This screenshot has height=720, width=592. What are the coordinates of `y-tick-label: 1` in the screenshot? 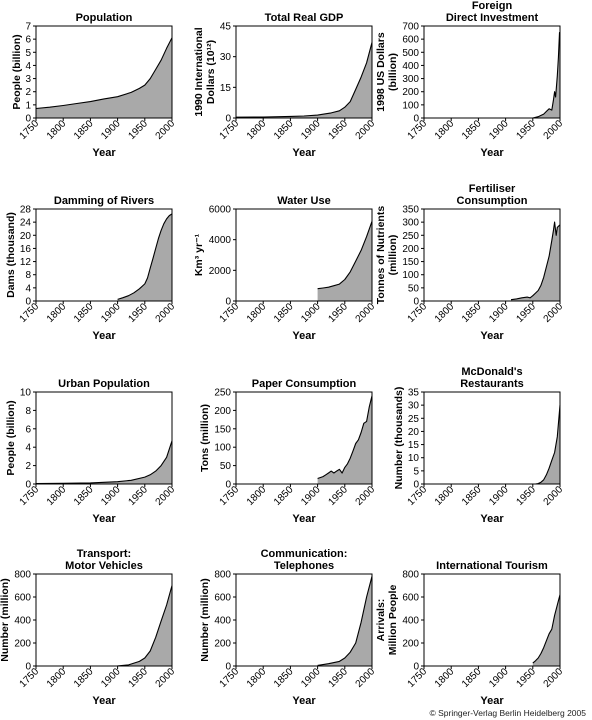 It's located at (28, 105).